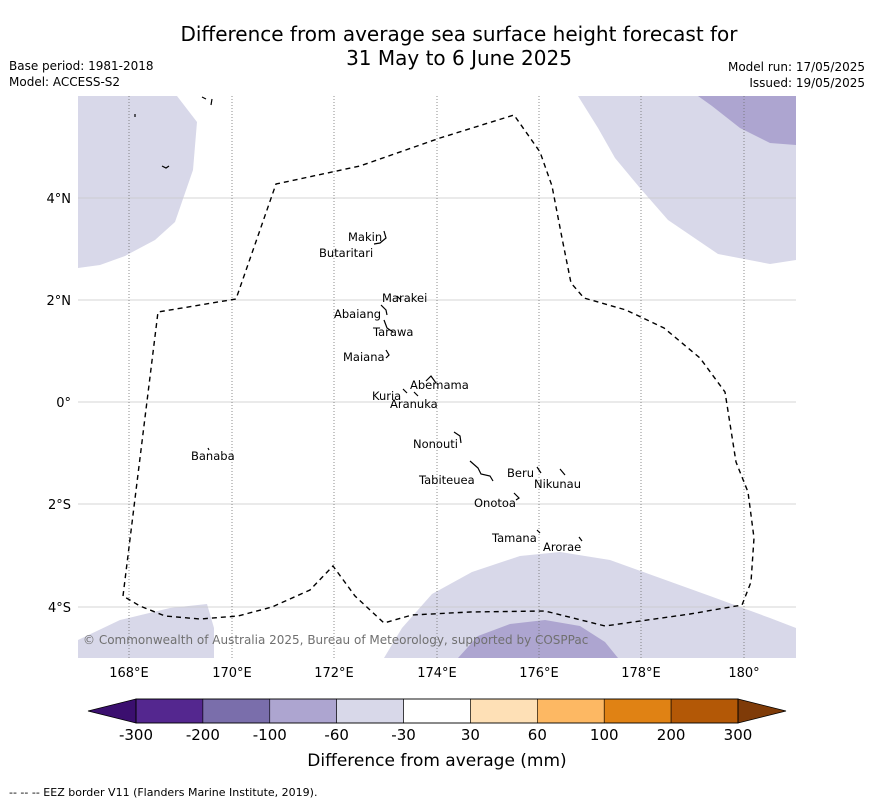  What do you see at coordinates (334, 673) in the screenshot?
I see `x-tick-label: 172°E` at bounding box center [334, 673].